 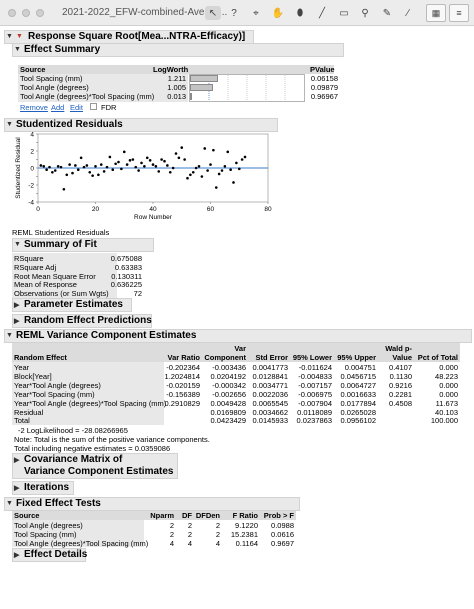 I want to click on fixed-effect-df: 2, so click(x=189, y=534).